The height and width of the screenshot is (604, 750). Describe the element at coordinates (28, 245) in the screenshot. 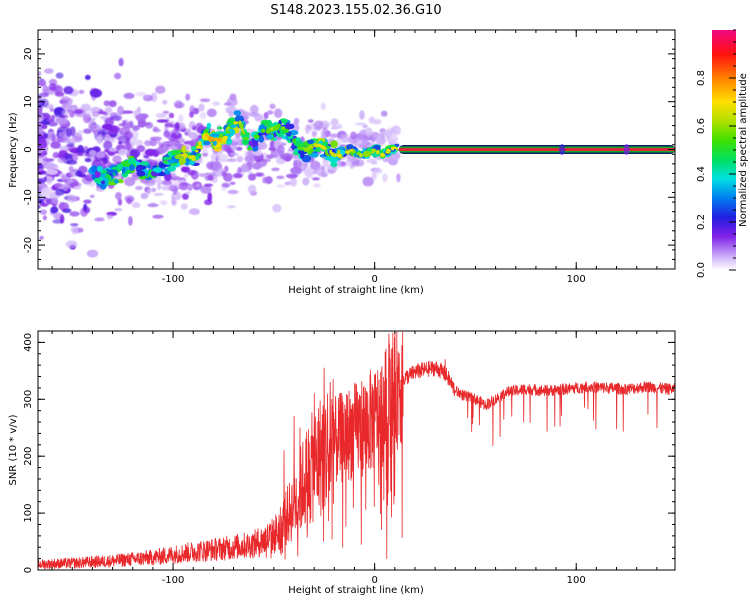

I see `y-tick-label: -20` at that location.